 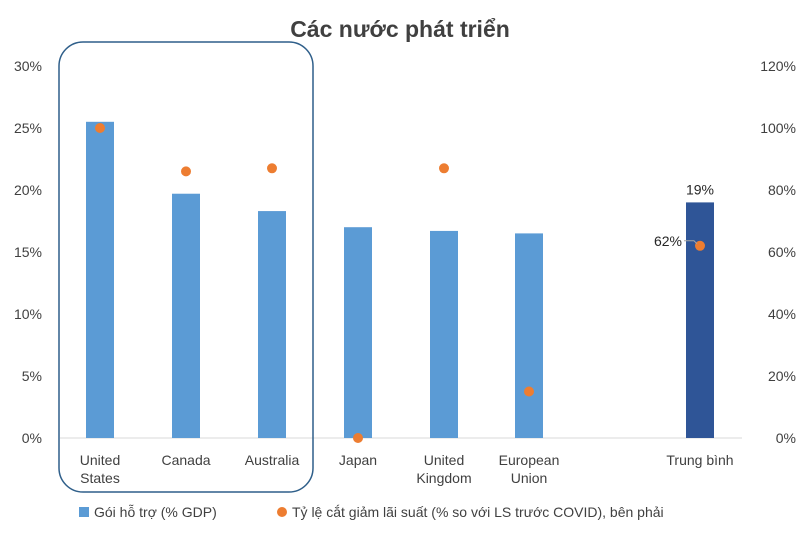 What do you see at coordinates (778, 128) in the screenshot?
I see `right-tick-label: 100%` at bounding box center [778, 128].